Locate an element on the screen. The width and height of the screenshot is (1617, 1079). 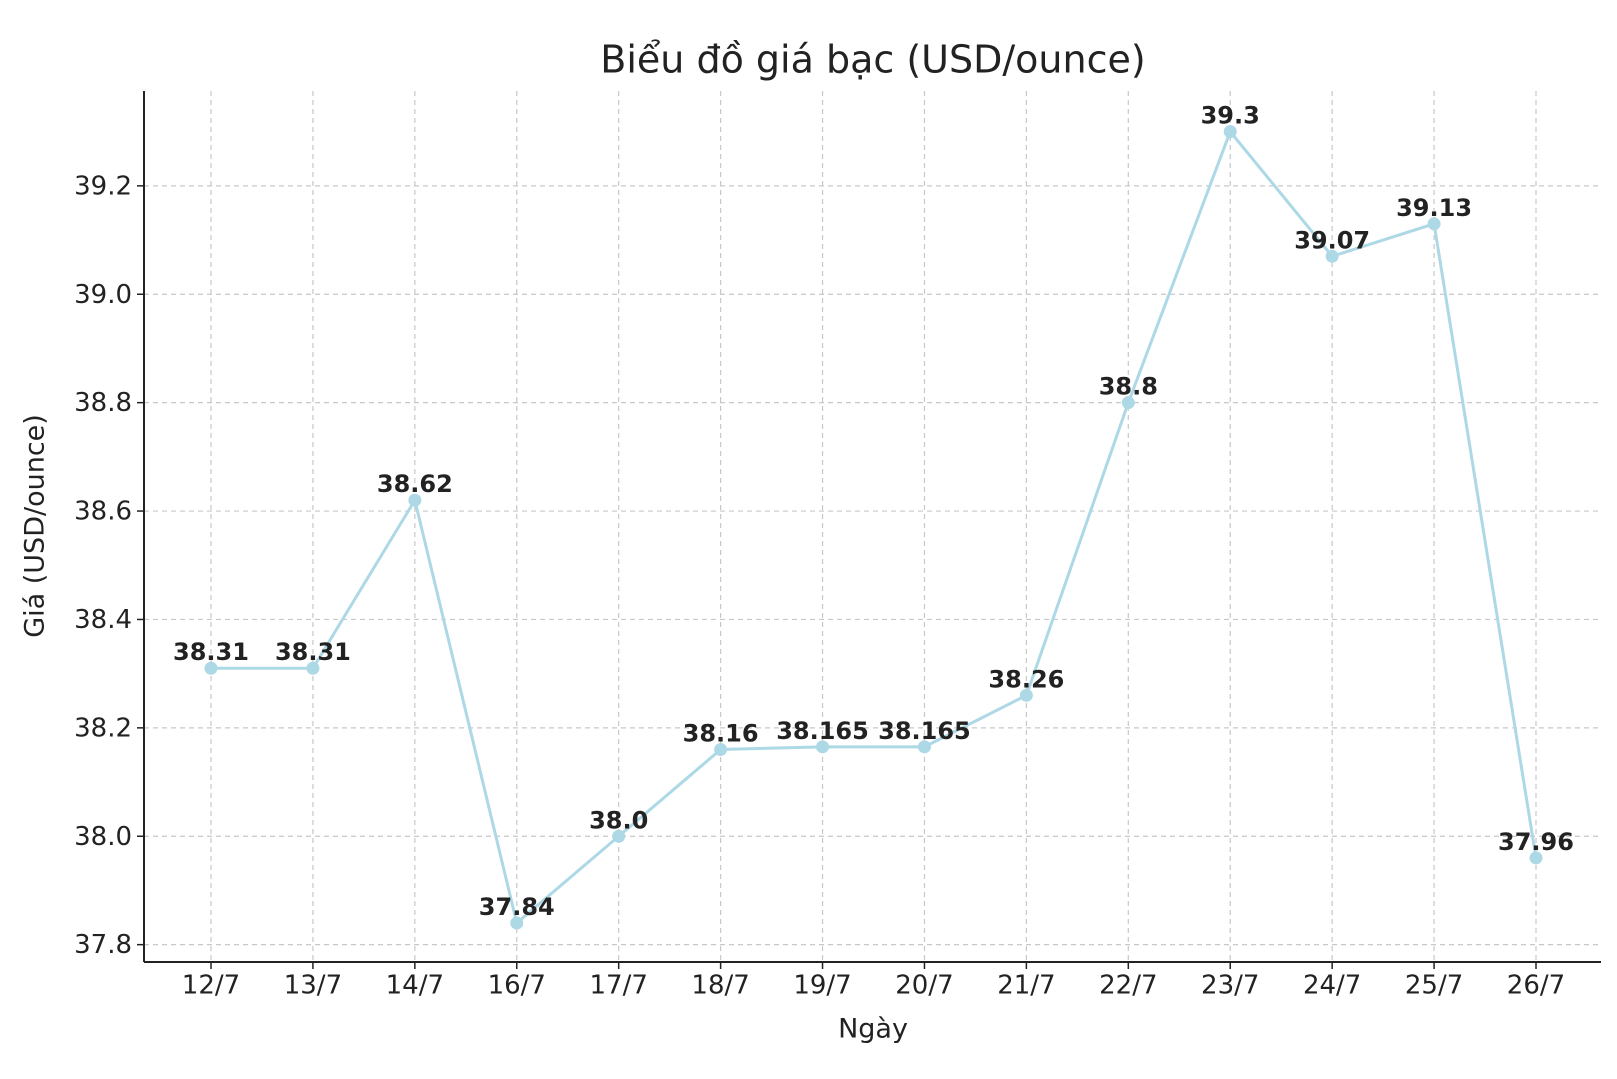
data-label: 38.62 is located at coordinates (415, 484).